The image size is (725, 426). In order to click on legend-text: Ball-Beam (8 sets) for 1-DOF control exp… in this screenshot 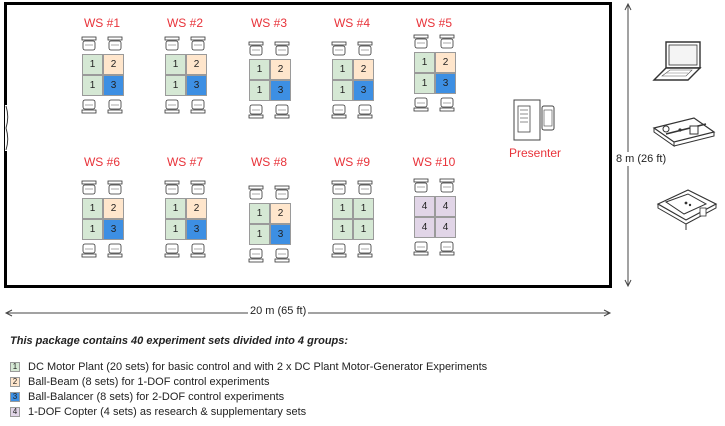, I will do `click(149, 381)`.